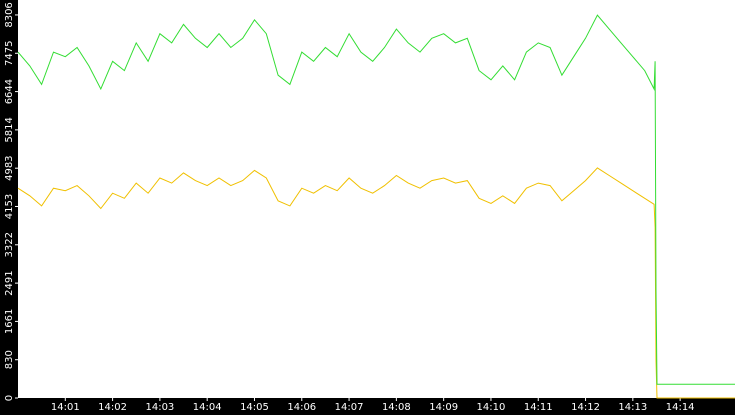  I want to click on y-tick-label: 1661, so click(9, 321).